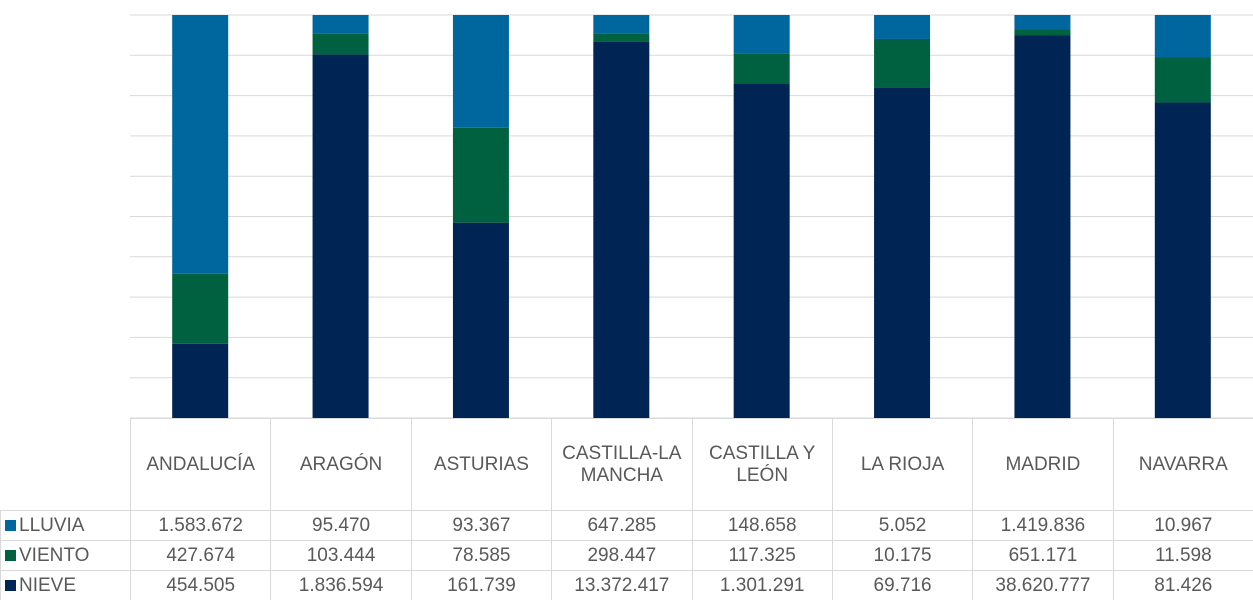 This screenshot has height=610, width=1253. Describe the element at coordinates (902, 585) in the screenshot. I see `table-value: 69.716` at that location.